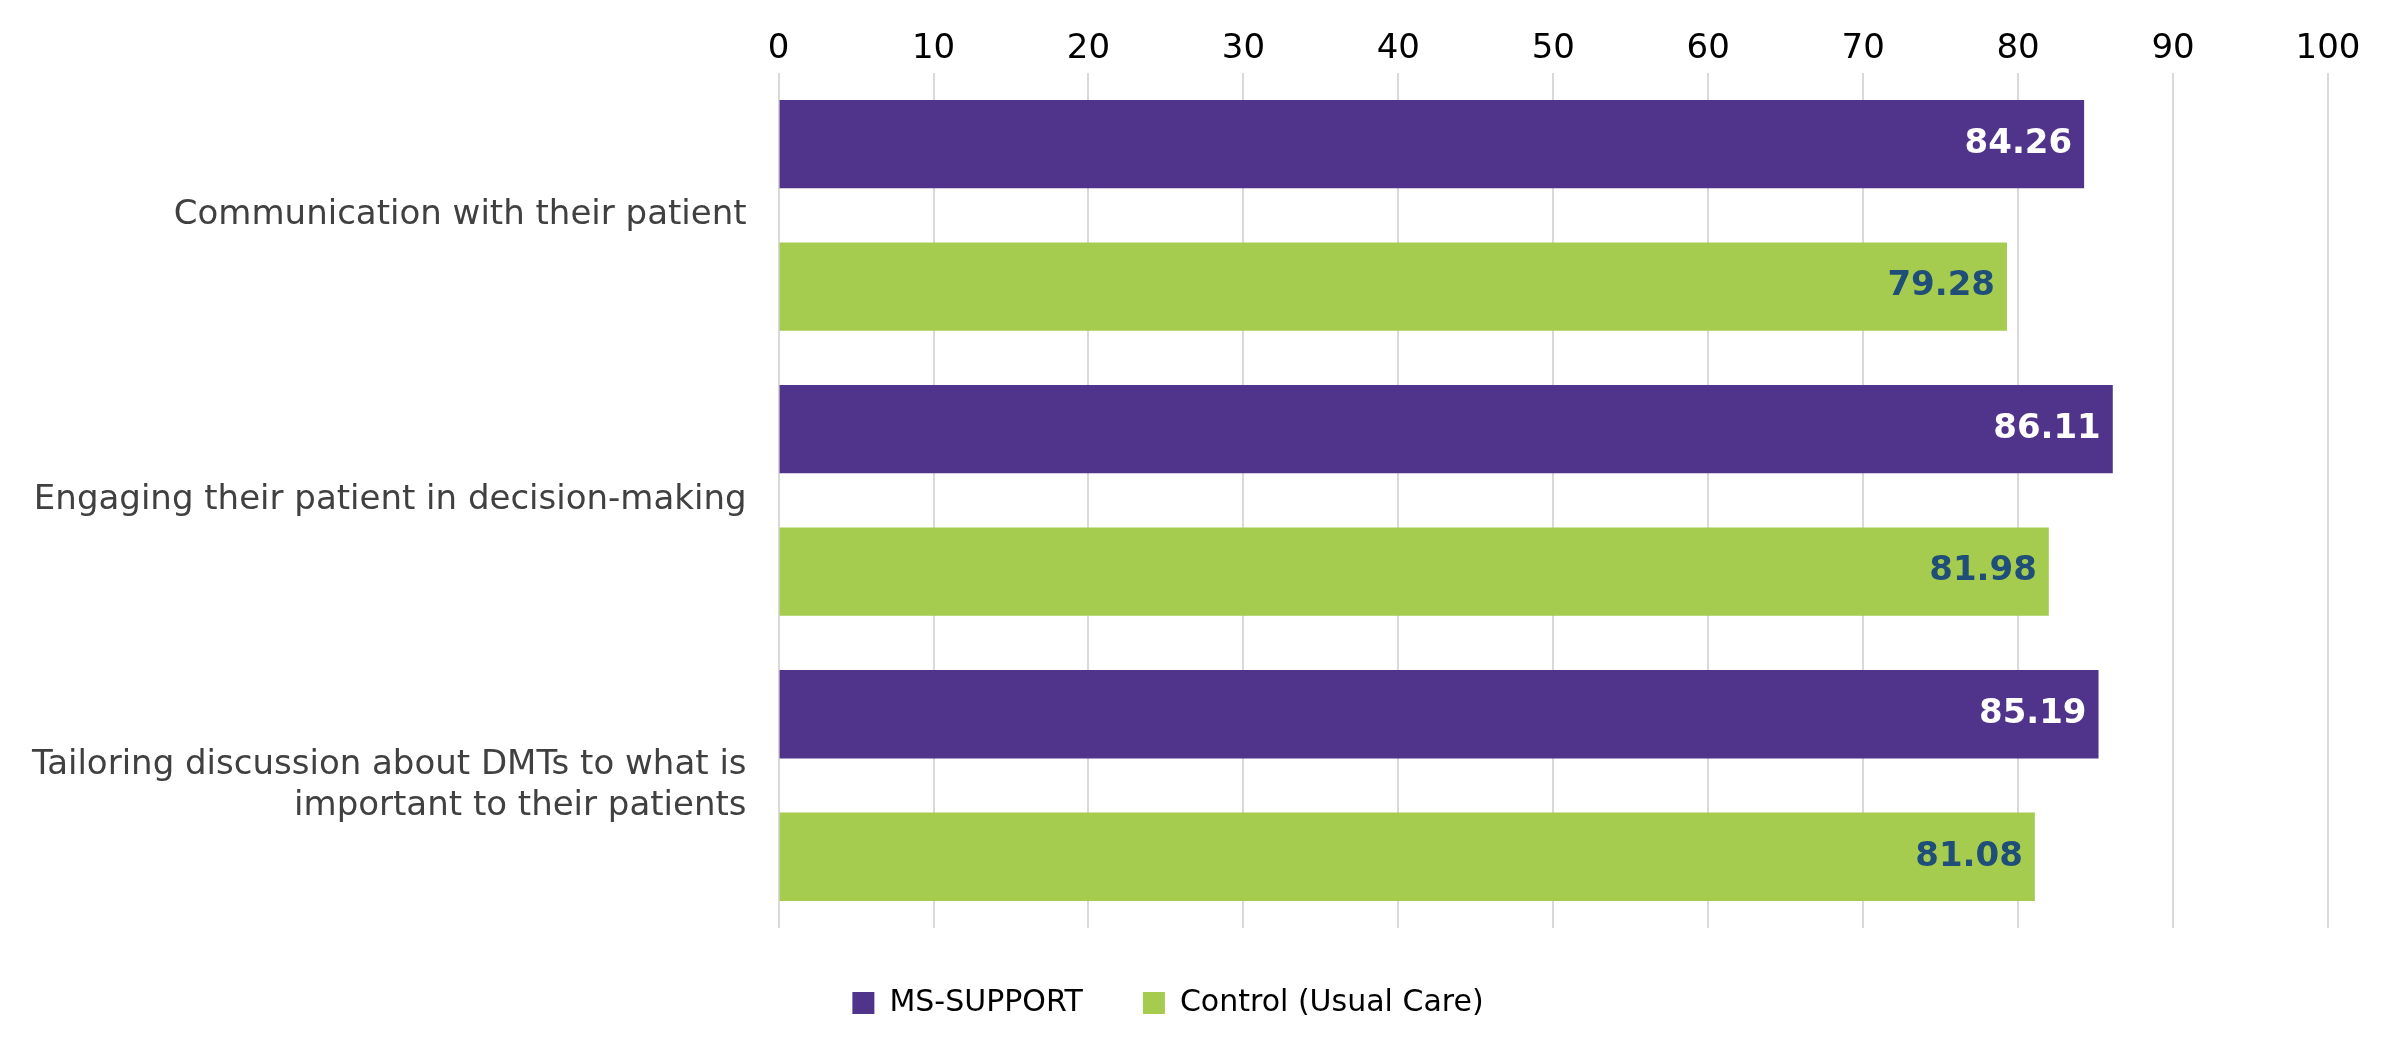  What do you see at coordinates (986, 1000) in the screenshot?
I see `legend-label: MS-SUPPORT` at bounding box center [986, 1000].